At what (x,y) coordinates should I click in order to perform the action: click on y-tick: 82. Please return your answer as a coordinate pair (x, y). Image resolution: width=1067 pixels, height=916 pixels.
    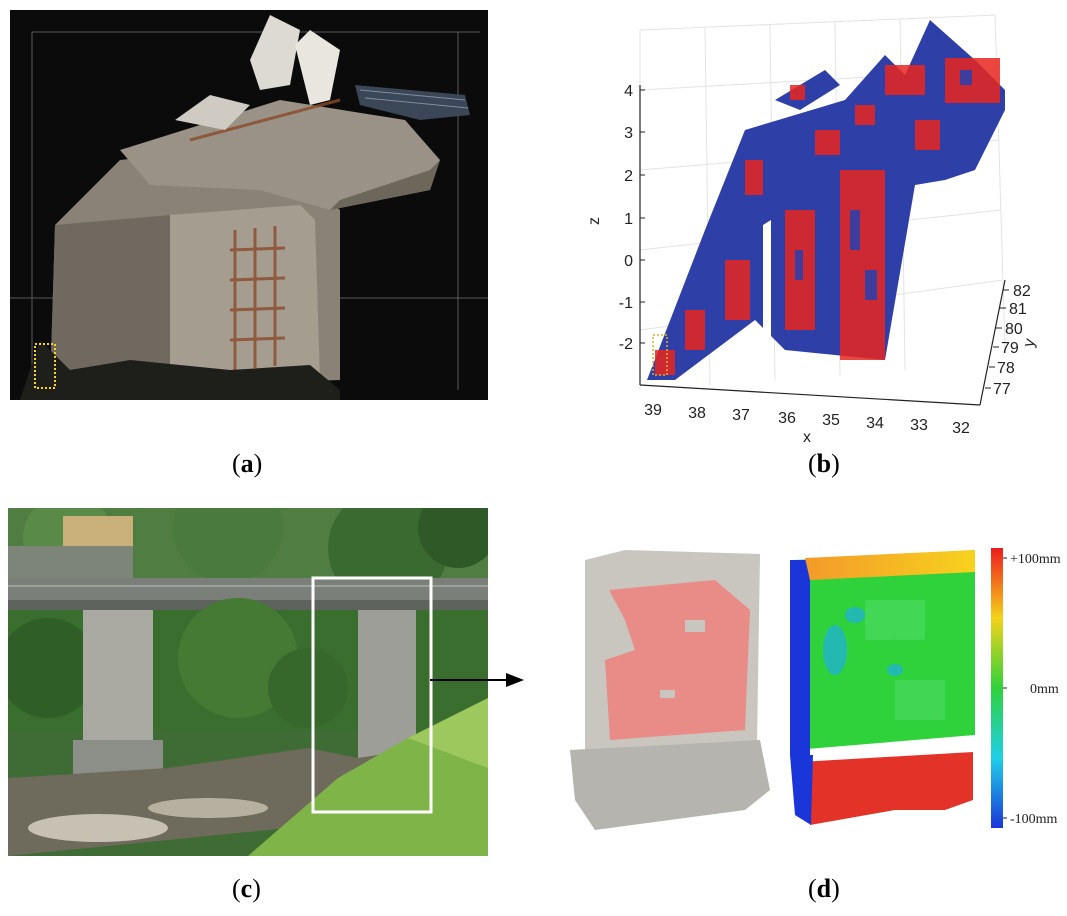
    Looking at the image, I should click on (1022, 291).